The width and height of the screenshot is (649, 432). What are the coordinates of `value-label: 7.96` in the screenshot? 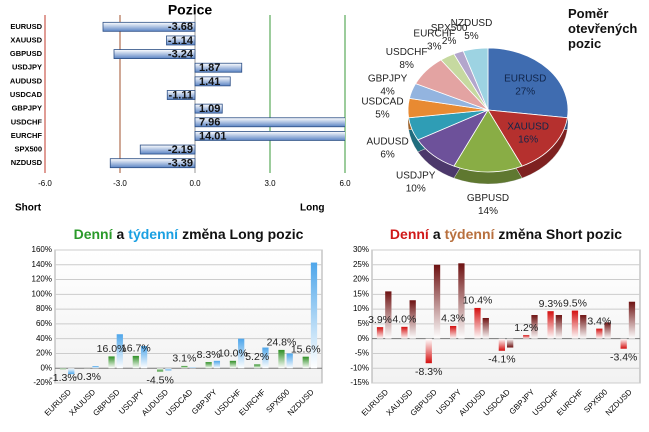 It's located at (209, 123).